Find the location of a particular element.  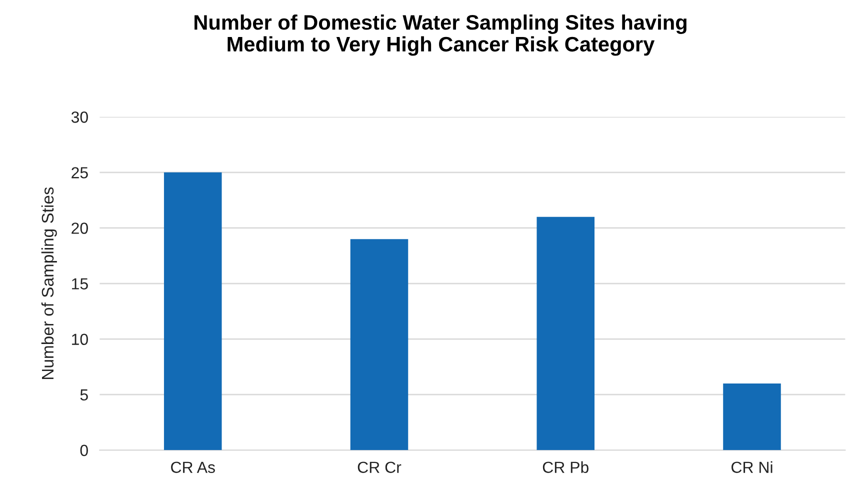

chart-title: Number of Domestic Water Sampling Sites having Medium to Very High Cancer Risk Category is located at coordinates (440, 35).